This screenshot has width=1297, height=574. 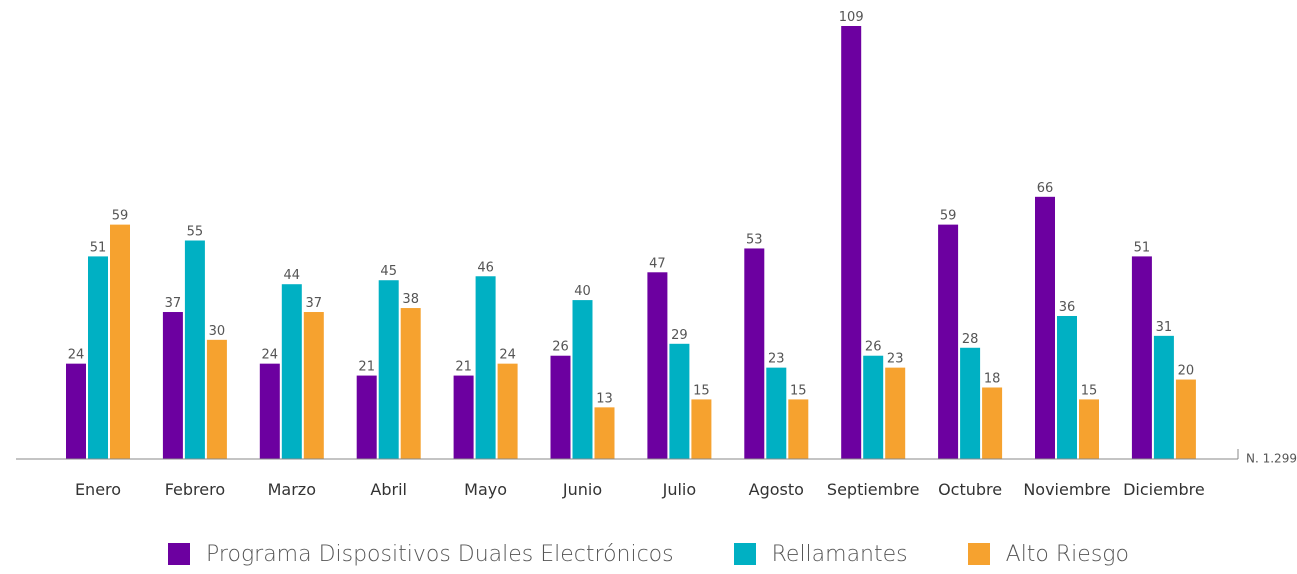 What do you see at coordinates (76, 411) in the screenshot?
I see `bar-dispositivos-enero` at bounding box center [76, 411].